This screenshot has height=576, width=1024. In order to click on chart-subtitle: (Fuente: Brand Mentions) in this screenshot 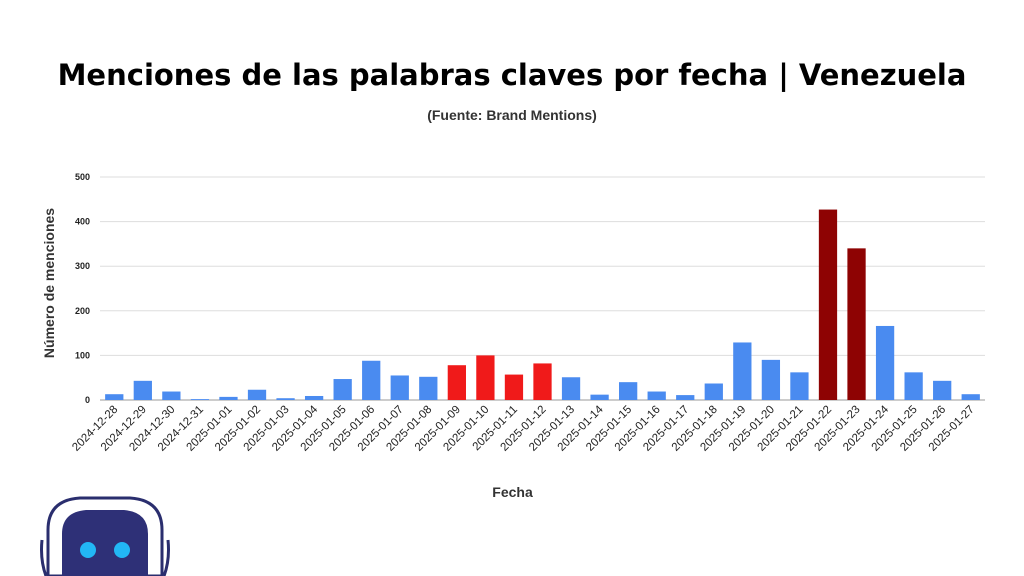, I will do `click(512, 115)`.